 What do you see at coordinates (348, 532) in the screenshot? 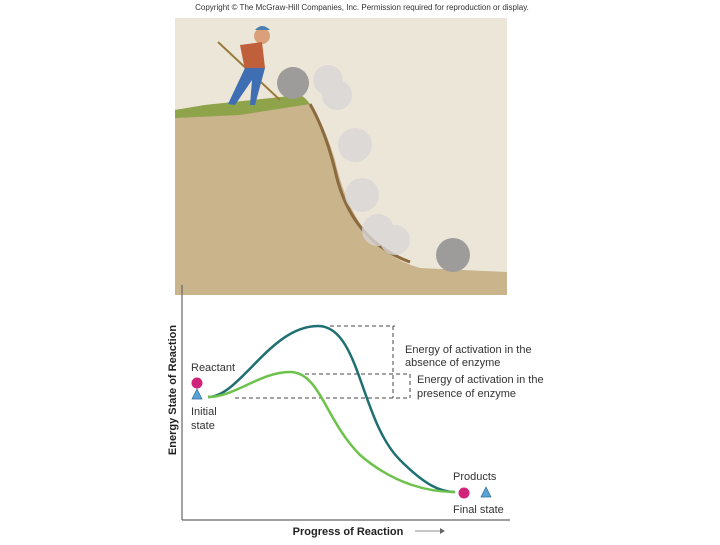
I see `x-axis-label: Progress of Reaction` at bounding box center [348, 532].